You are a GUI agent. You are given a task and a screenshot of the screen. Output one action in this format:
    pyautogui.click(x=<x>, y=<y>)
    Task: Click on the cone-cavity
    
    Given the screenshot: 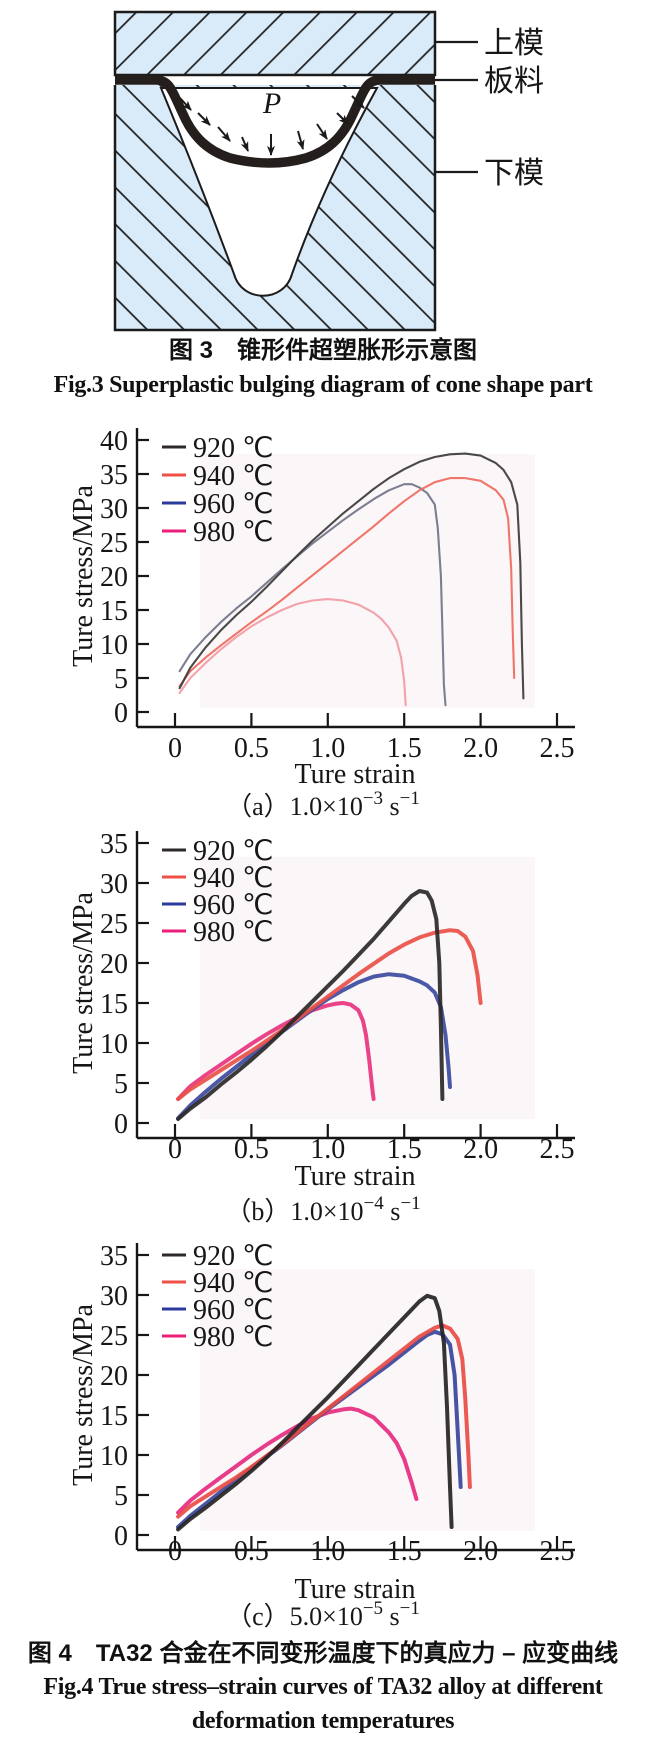 What is the action you would take?
    pyautogui.click(x=269, y=192)
    